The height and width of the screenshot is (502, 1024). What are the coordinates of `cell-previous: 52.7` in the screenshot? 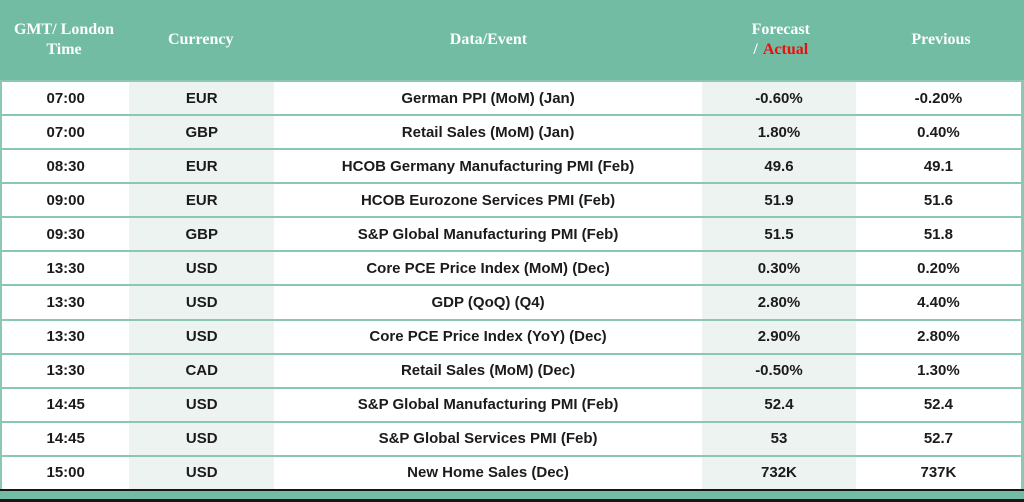 It's located at (938, 439).